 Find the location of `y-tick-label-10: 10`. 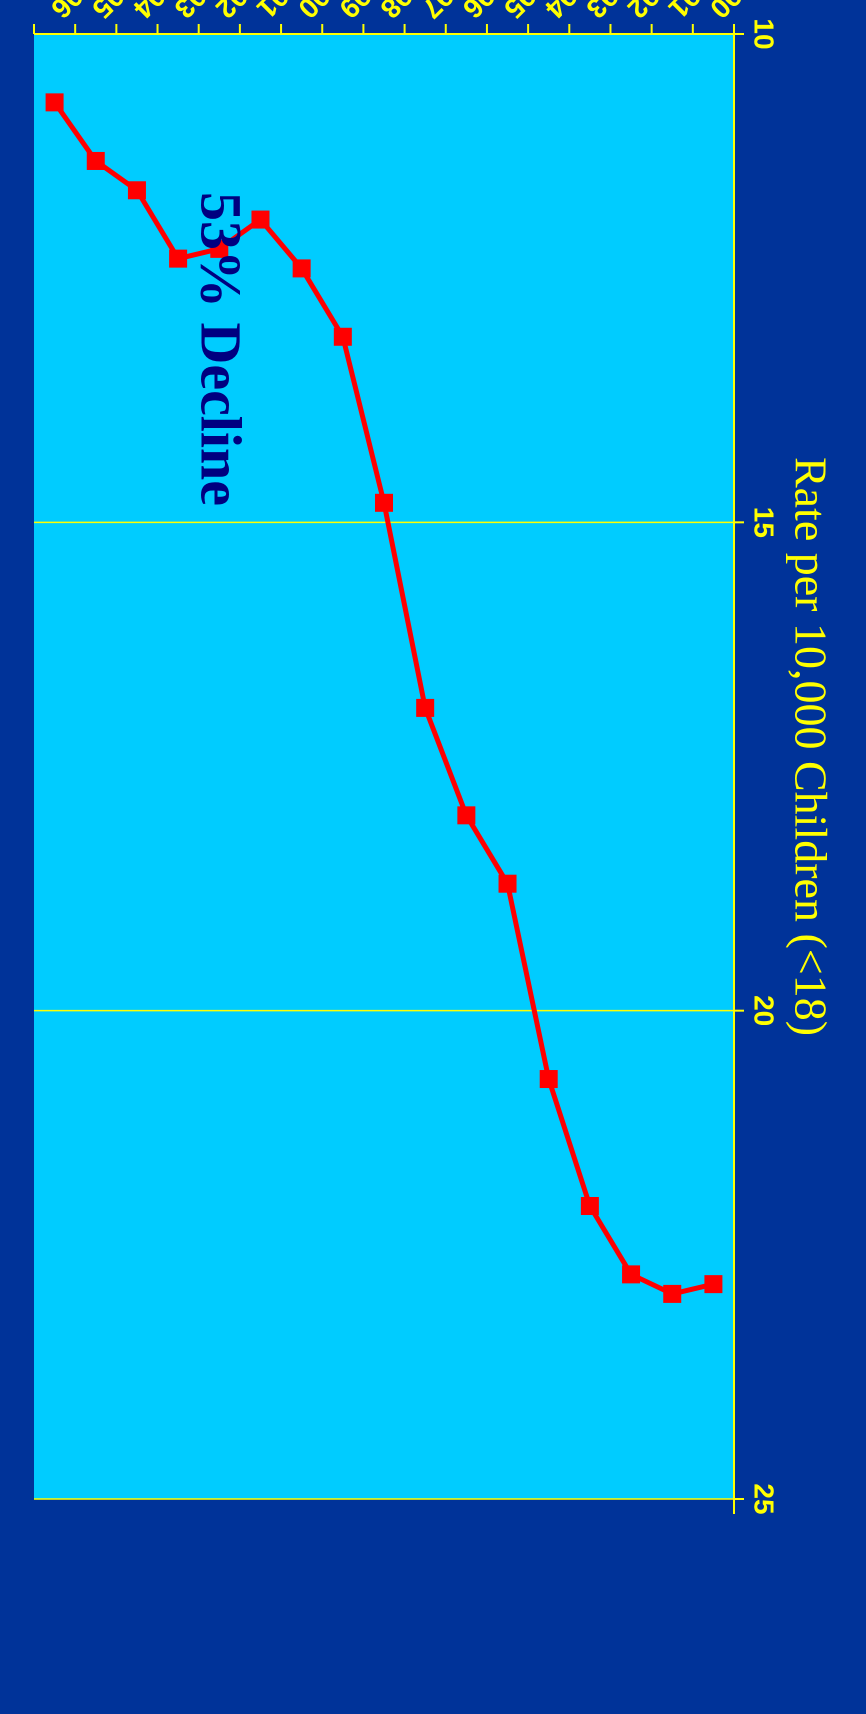

y-tick-label-10: 10 is located at coordinates (764, 33).